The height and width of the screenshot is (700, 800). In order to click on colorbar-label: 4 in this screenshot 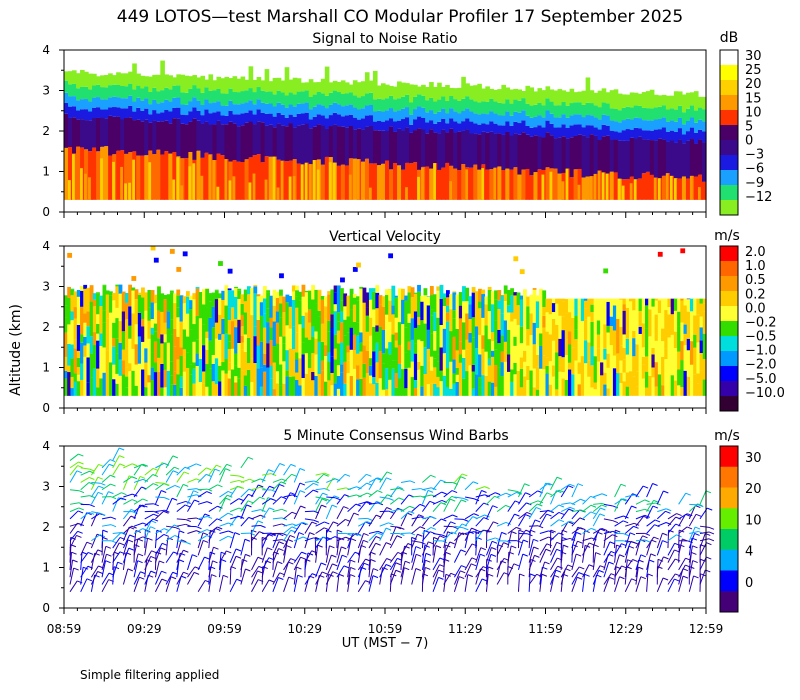, I will do `click(749, 552)`.